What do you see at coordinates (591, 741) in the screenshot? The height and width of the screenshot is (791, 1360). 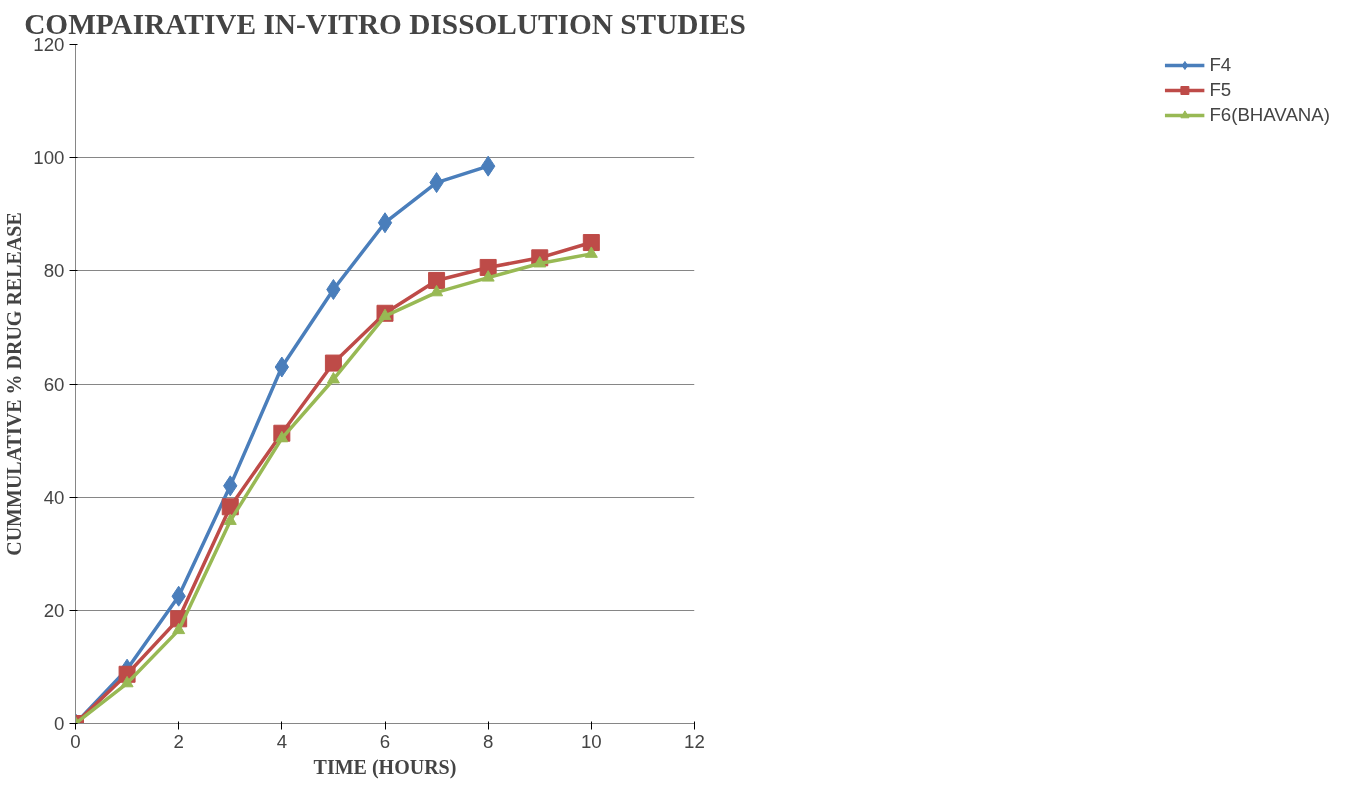 I see `x-tick-label: 10` at bounding box center [591, 741].